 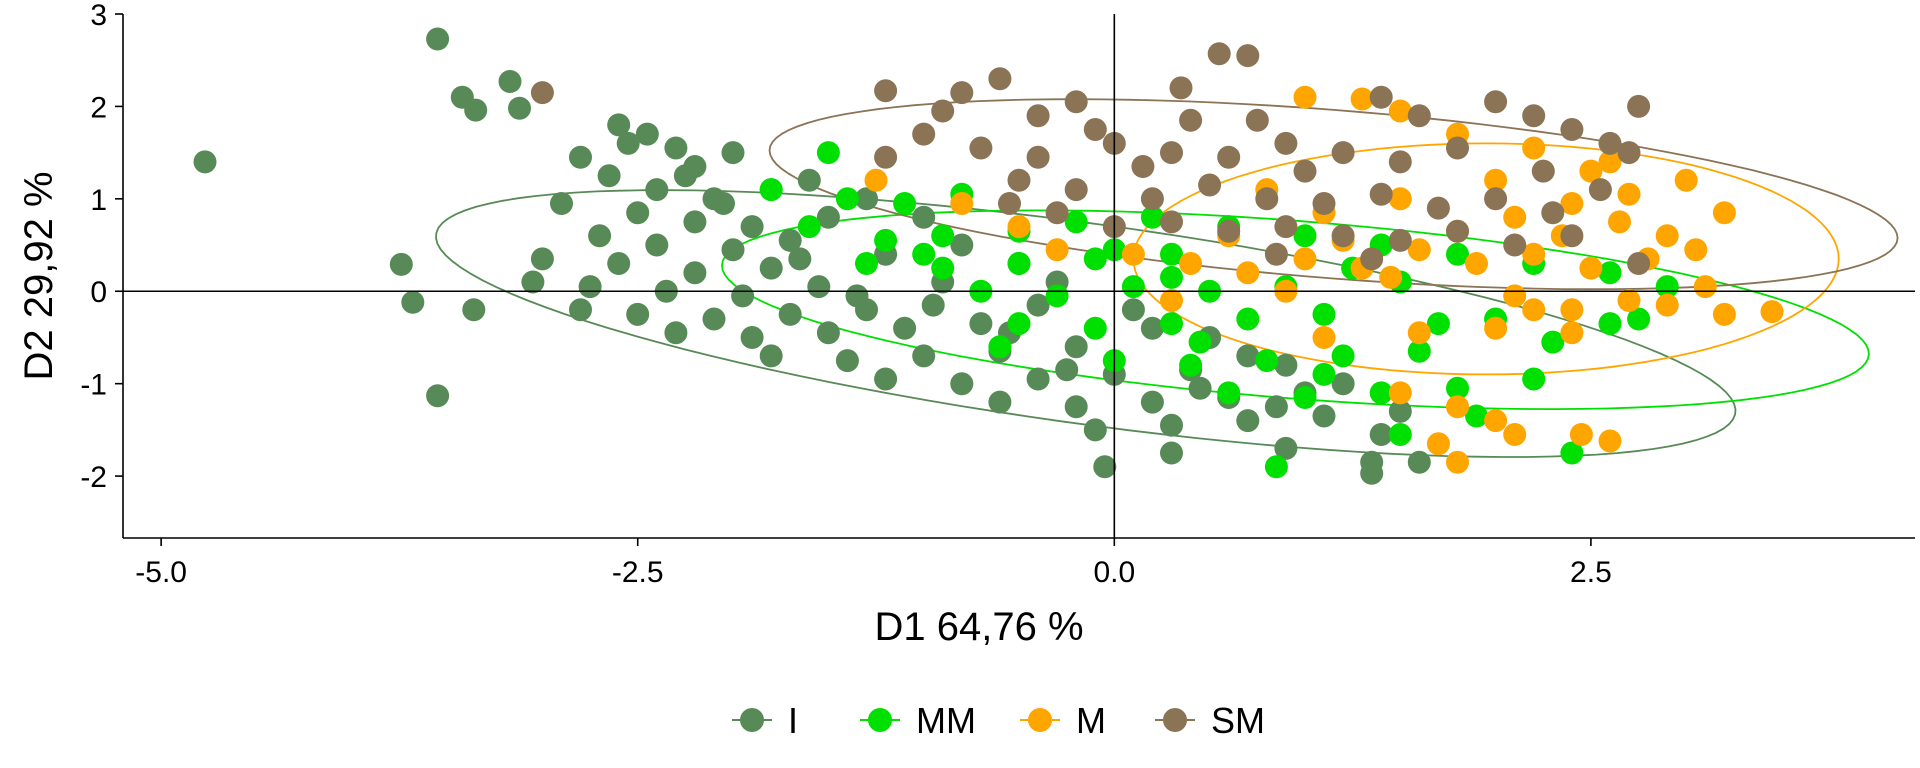 I want to click on y-tick-label: 3, so click(x=98, y=16).